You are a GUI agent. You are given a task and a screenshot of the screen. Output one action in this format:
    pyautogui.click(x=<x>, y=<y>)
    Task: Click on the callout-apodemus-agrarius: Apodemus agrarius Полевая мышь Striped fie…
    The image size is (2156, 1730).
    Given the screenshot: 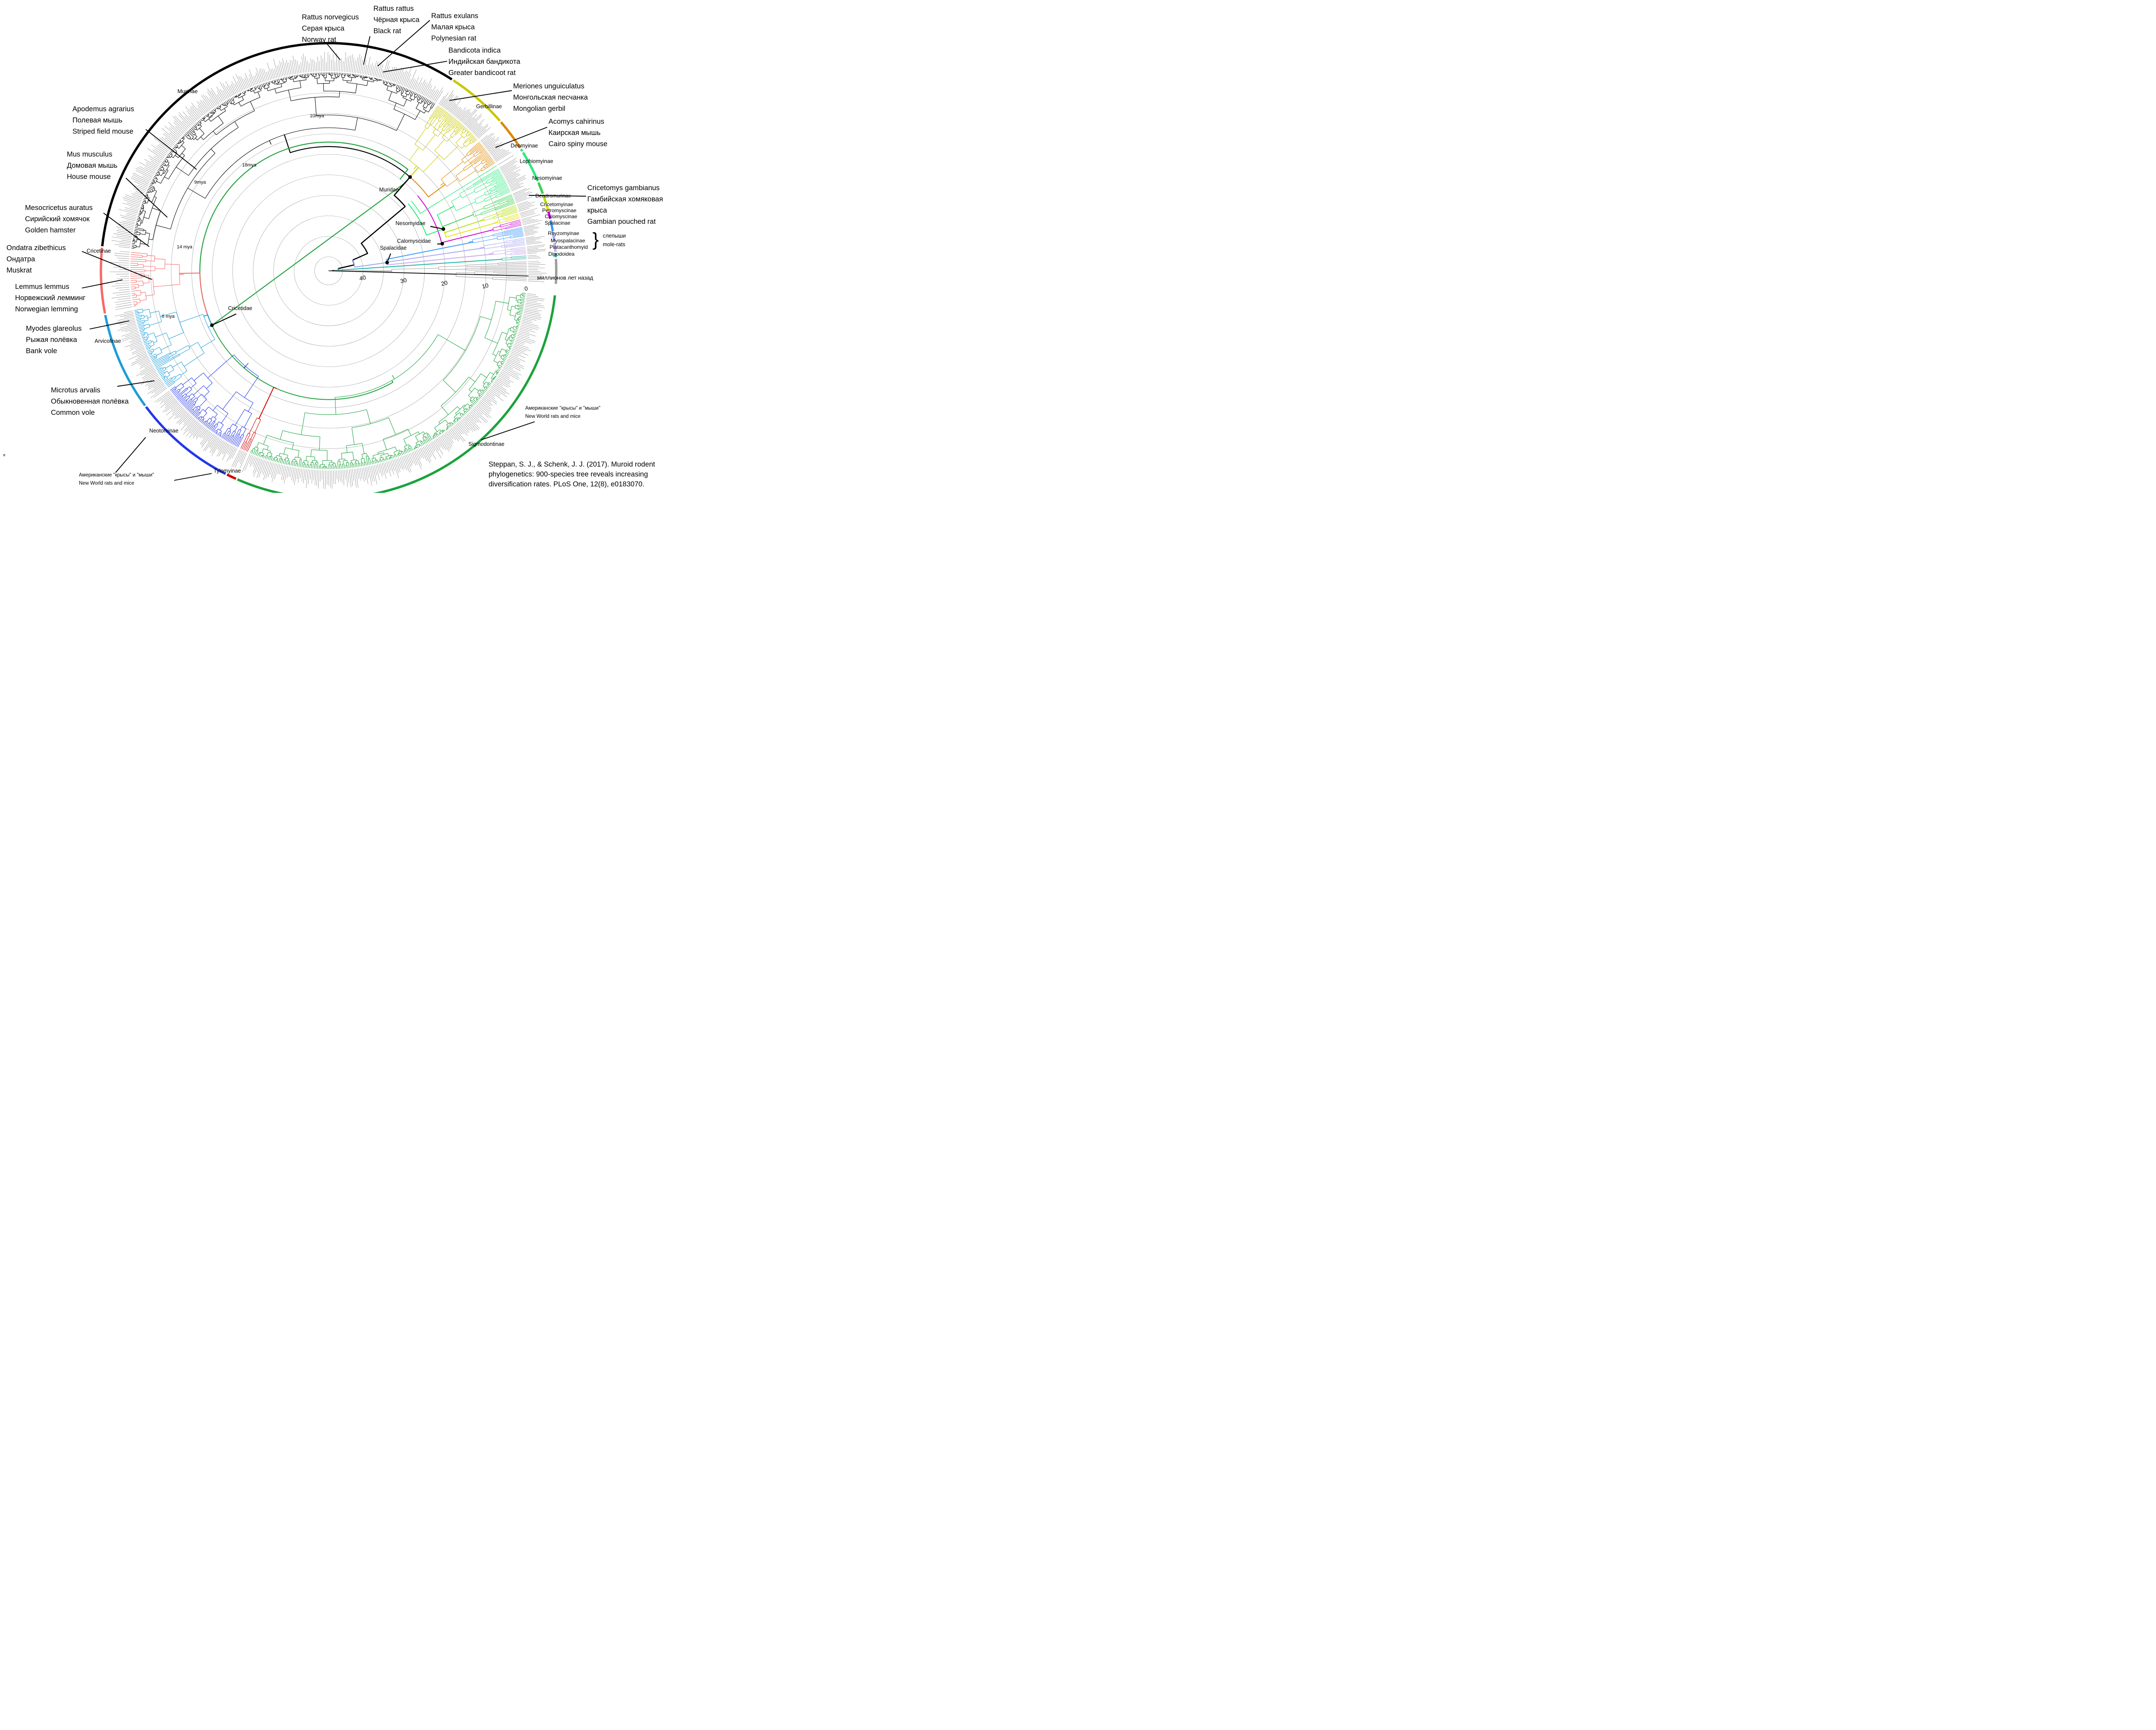 What is the action you would take?
    pyautogui.click(x=134, y=138)
    